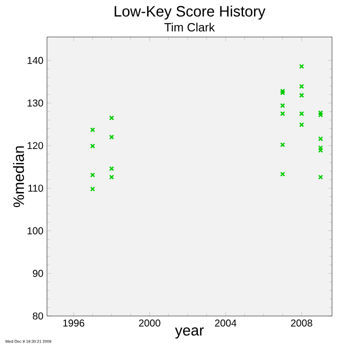 Image resolution: width=348 pixels, height=348 pixels. Describe the element at coordinates (36, 60) in the screenshot. I see `y-tick-label: 140` at that location.